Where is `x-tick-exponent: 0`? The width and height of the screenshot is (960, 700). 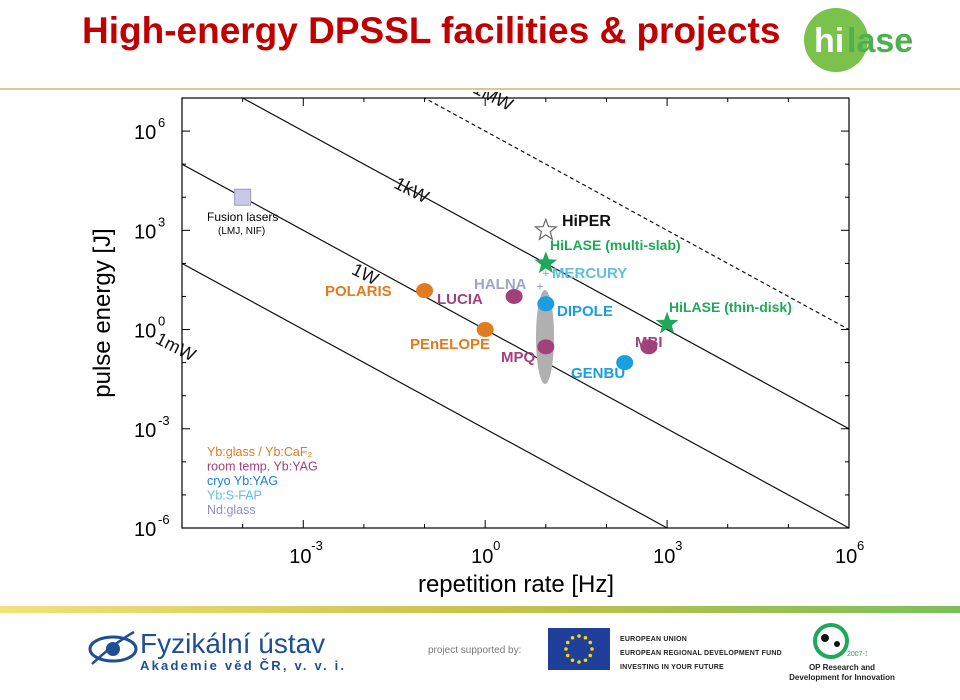 x-tick-exponent: 0 is located at coordinates (496, 545).